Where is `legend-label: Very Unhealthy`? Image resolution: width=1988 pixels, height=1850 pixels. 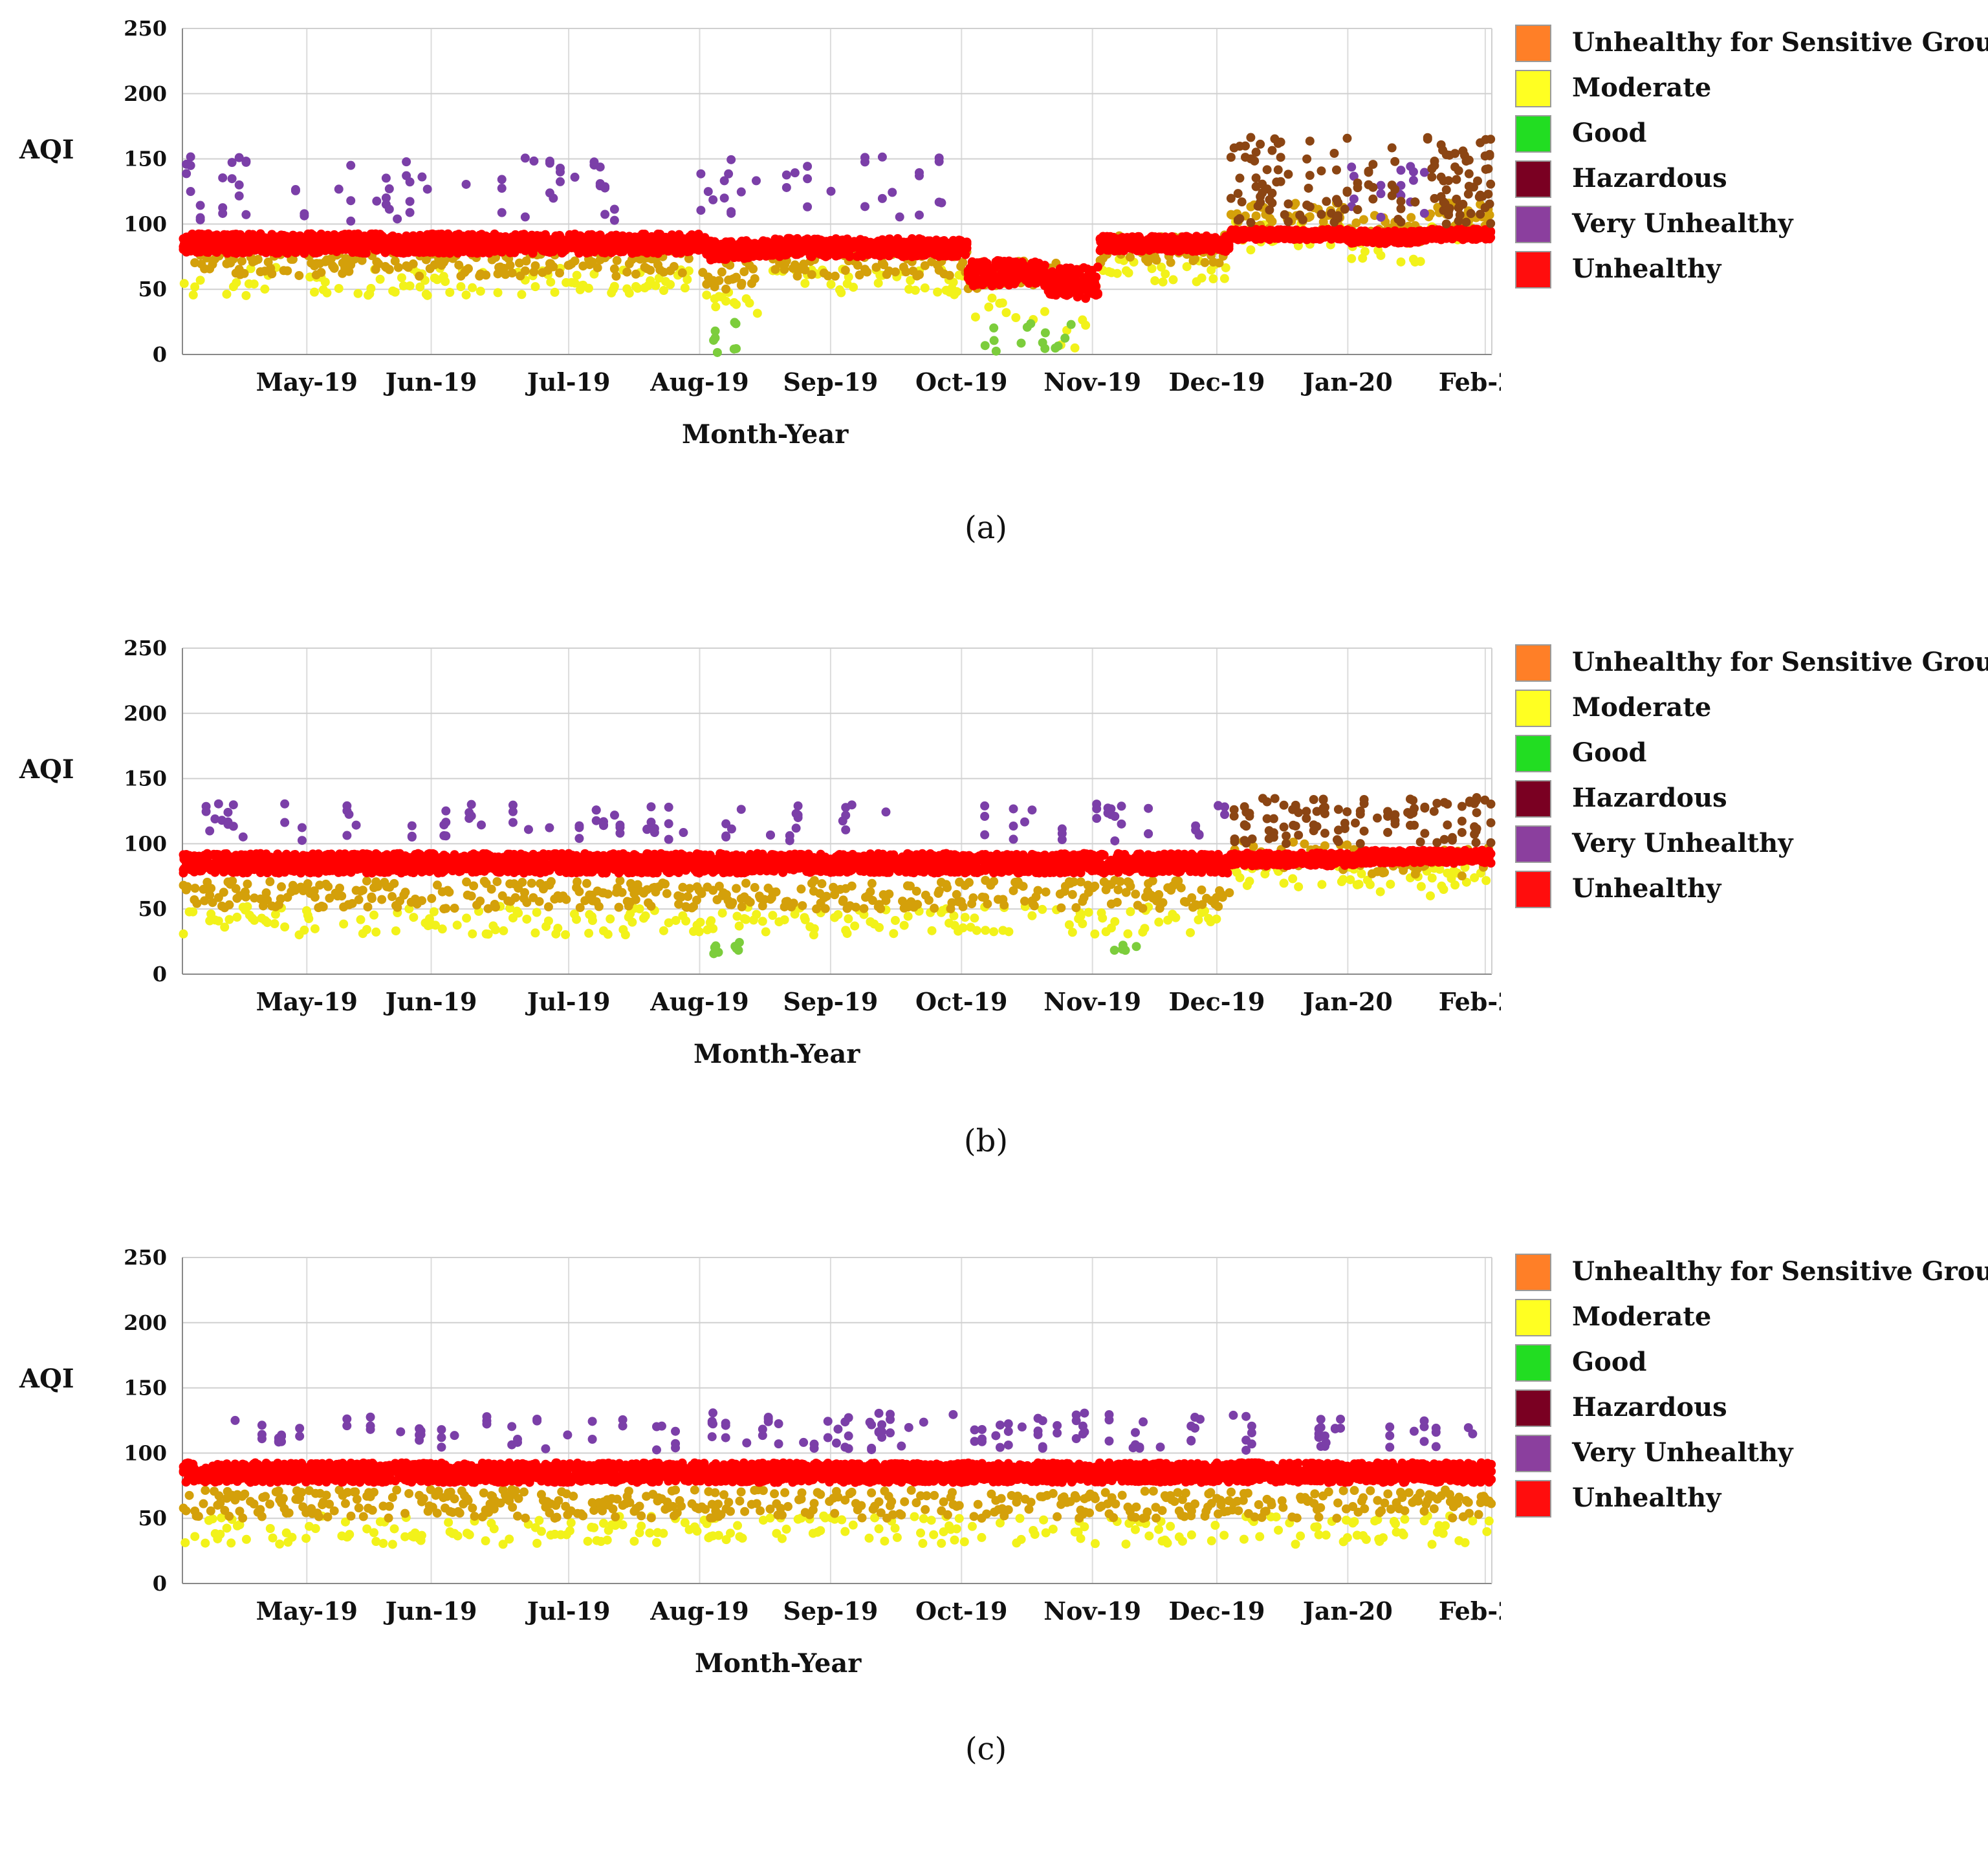 legend-label: Very Unhealthy is located at coordinates (1682, 223).